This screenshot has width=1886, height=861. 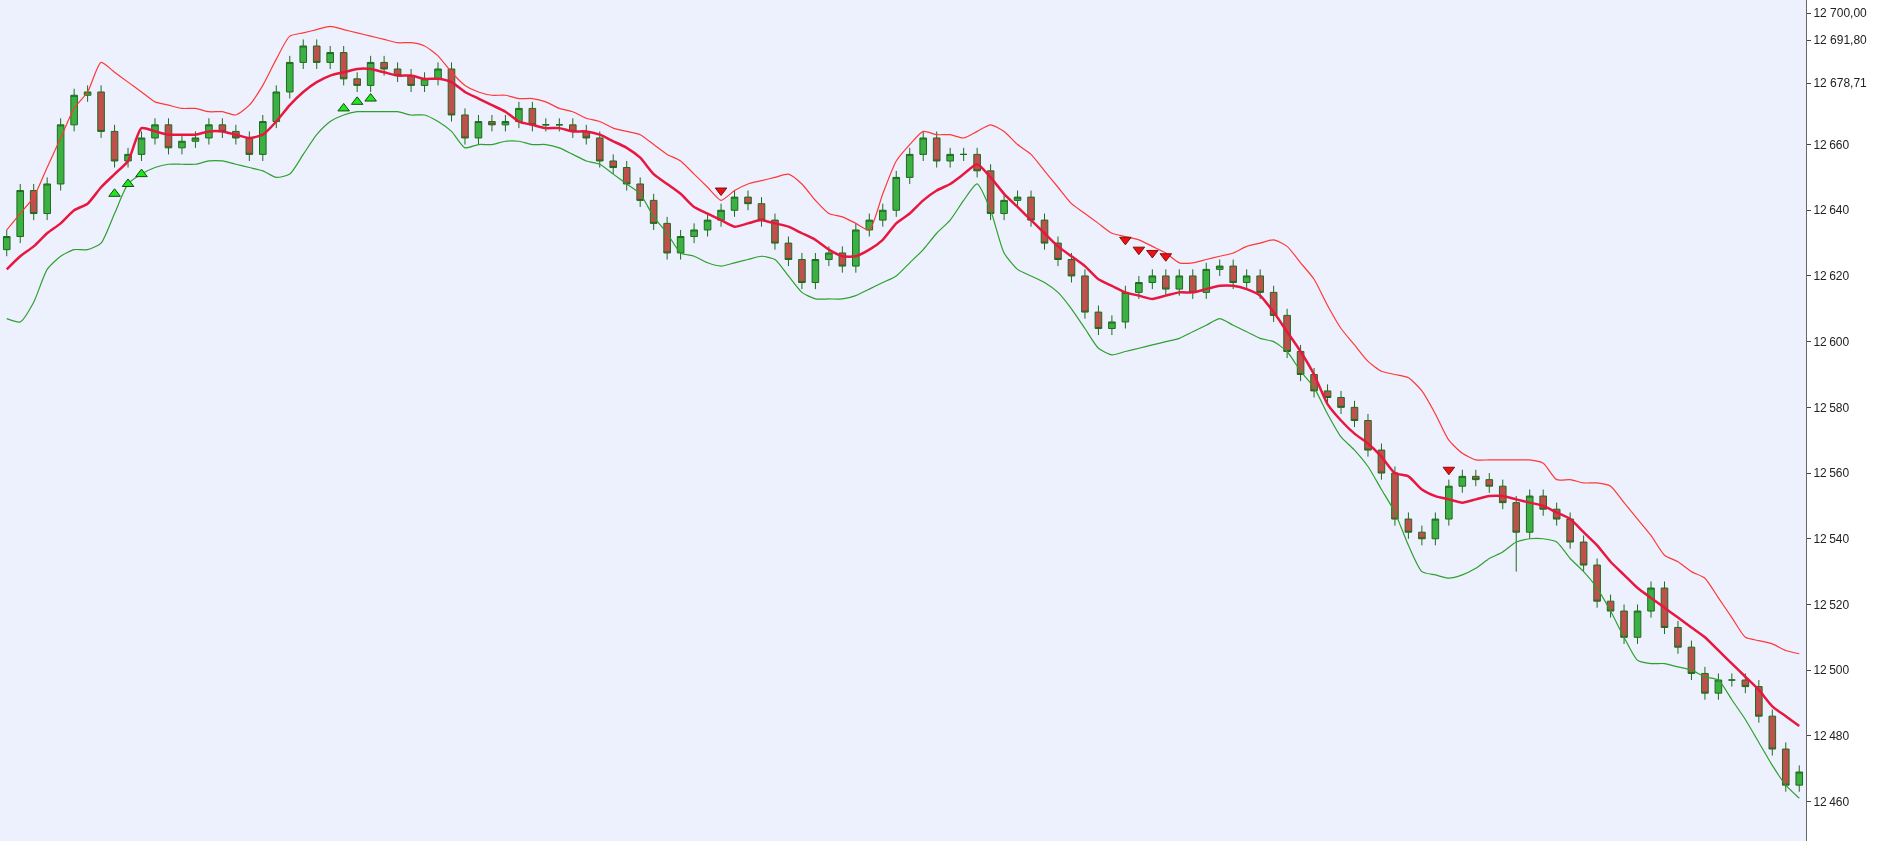 I want to click on y-tick-label: 12 640, so click(x=1831, y=210).